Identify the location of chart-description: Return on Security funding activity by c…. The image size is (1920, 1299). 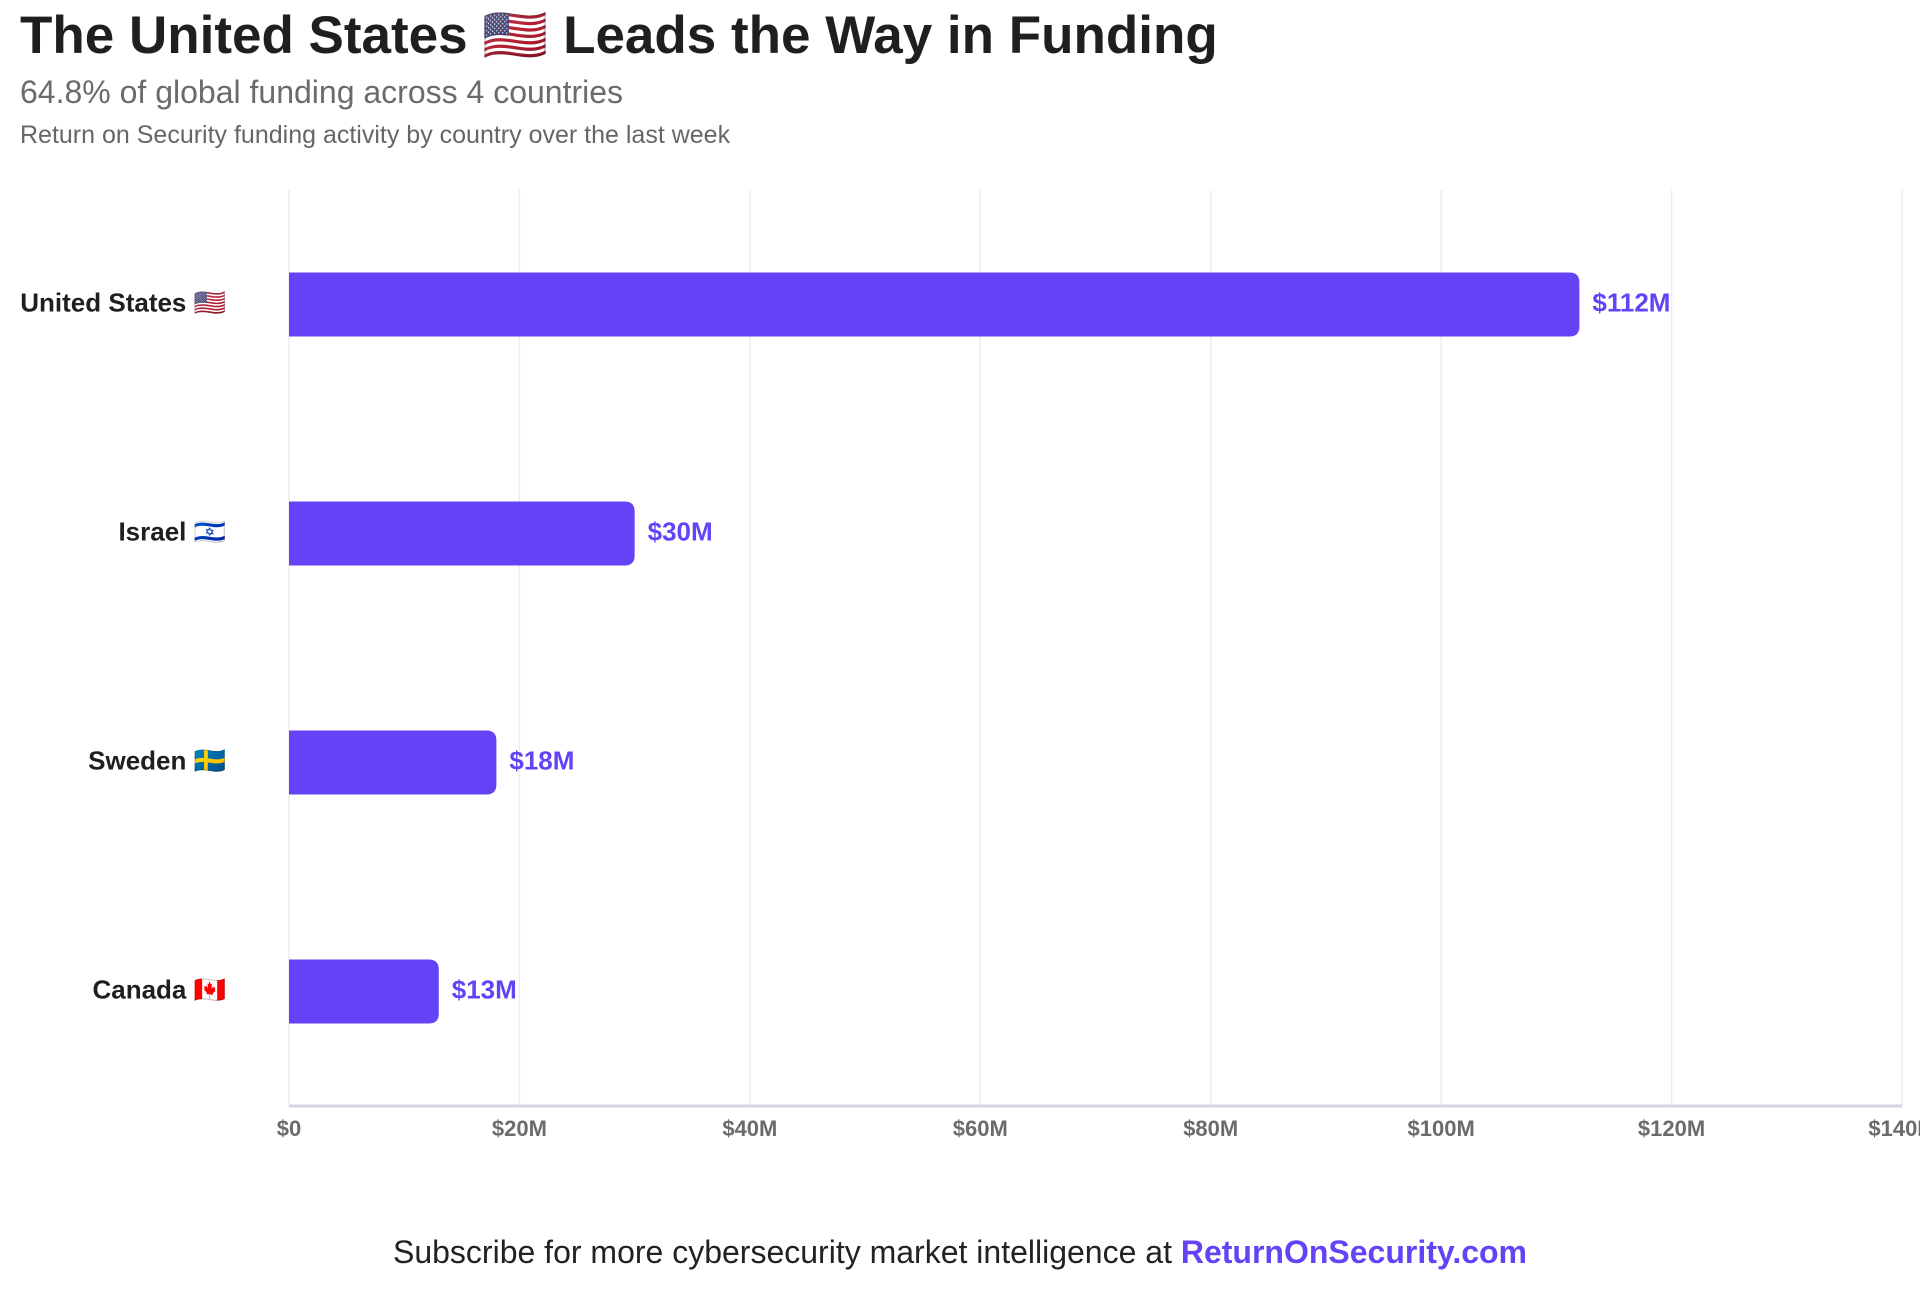
(375, 135).